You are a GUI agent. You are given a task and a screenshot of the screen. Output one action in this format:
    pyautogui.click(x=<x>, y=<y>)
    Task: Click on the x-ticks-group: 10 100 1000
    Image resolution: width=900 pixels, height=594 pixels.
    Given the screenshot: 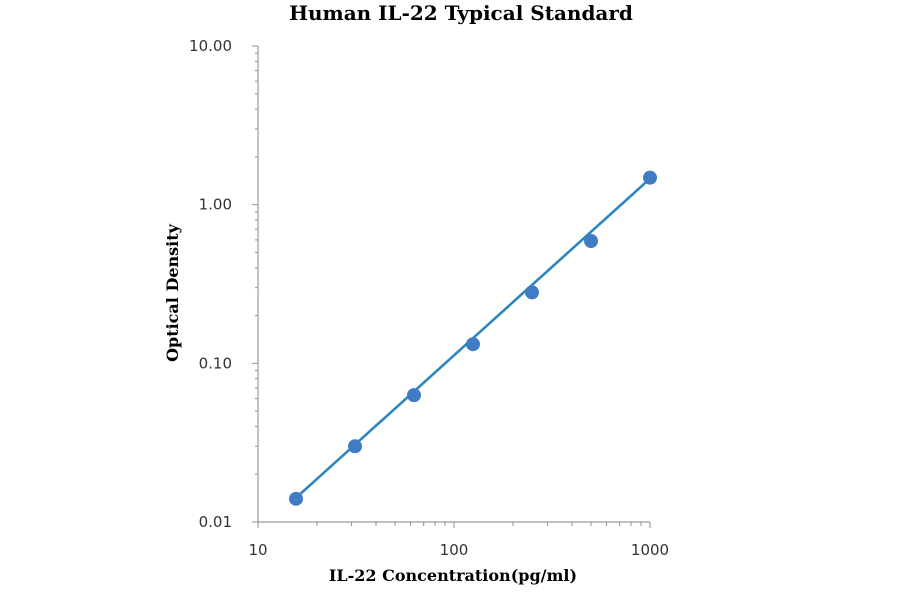 What is the action you would take?
    pyautogui.click(x=458, y=540)
    